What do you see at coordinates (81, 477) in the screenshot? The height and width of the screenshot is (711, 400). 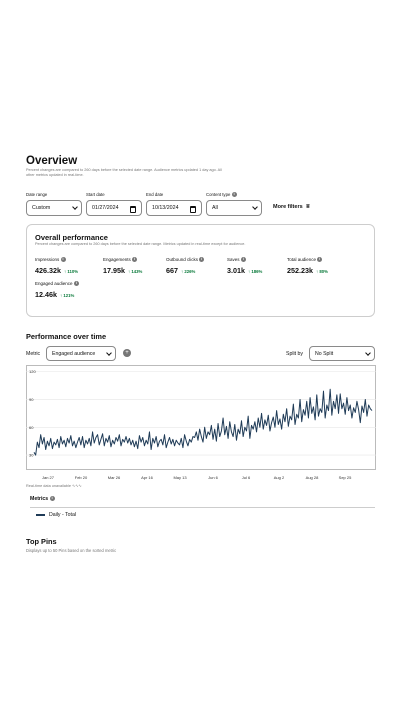 I see `x-tick-label: Feb 20` at bounding box center [81, 477].